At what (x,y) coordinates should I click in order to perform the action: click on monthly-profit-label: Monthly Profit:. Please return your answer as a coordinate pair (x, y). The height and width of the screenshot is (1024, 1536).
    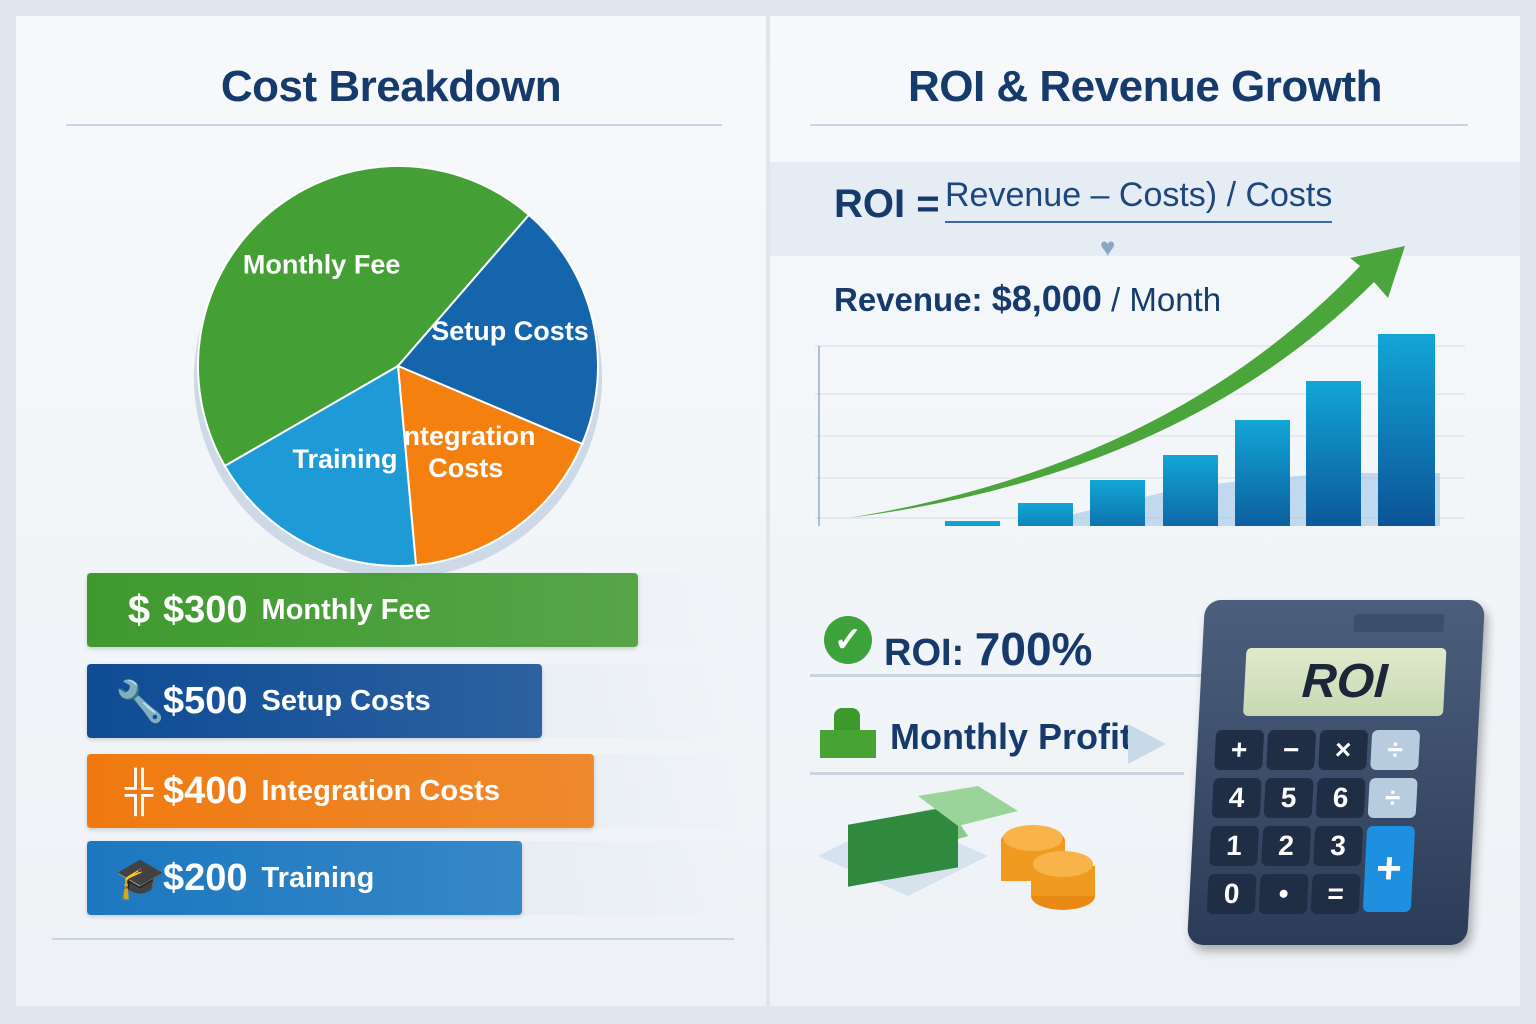
    Looking at the image, I should click on (1017, 736).